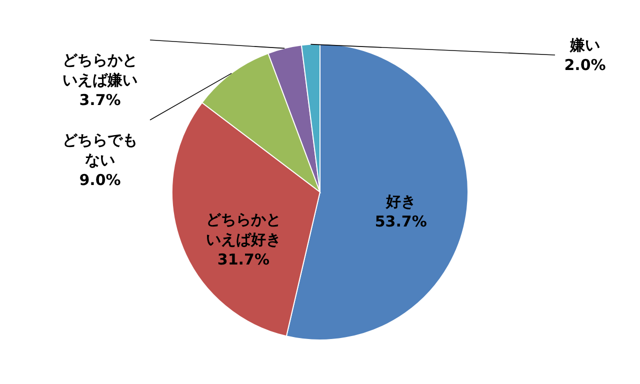 The width and height of the screenshot is (640, 384). Describe the element at coordinates (100, 70) in the screenshot. I see `slice-label: どちらかといえば嫌い` at that location.